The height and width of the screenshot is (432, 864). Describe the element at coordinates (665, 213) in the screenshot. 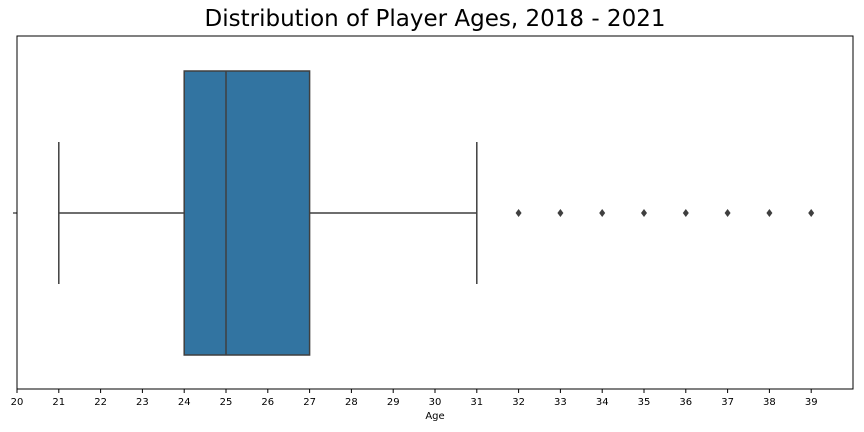

I see `outlier-group` at that location.